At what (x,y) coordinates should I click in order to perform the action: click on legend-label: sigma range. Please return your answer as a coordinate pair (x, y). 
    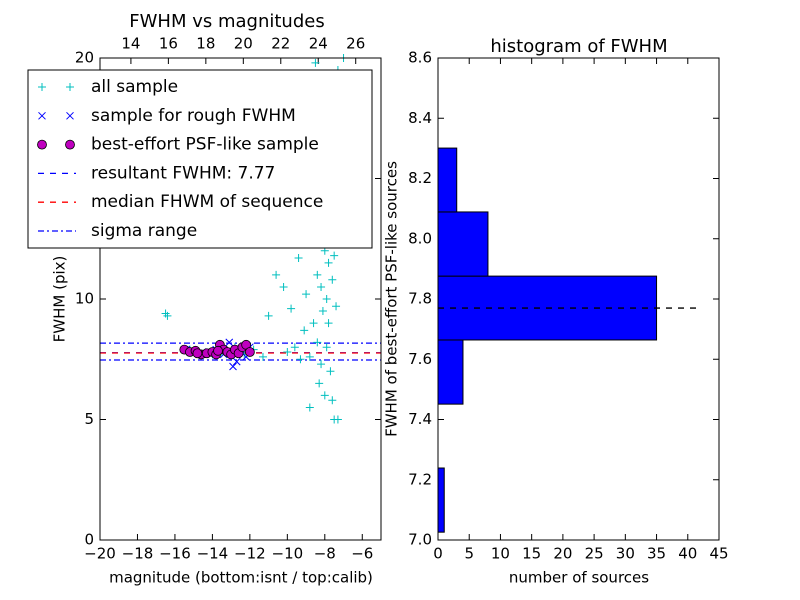
    Looking at the image, I should click on (144, 231).